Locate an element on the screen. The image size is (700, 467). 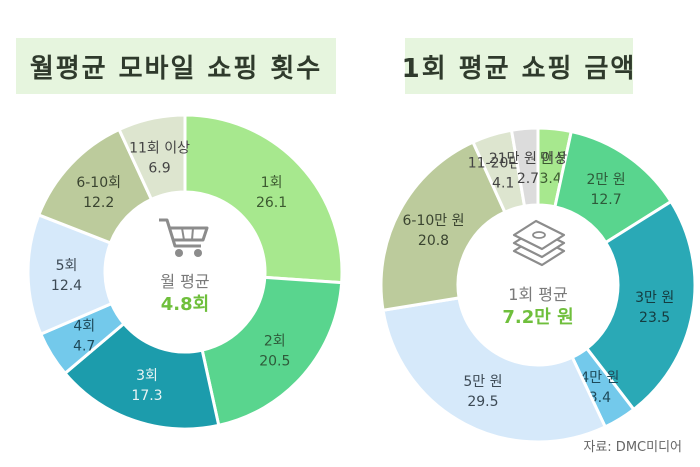
slice-label-amount-1: 2만 원 is located at coordinates (606, 180).